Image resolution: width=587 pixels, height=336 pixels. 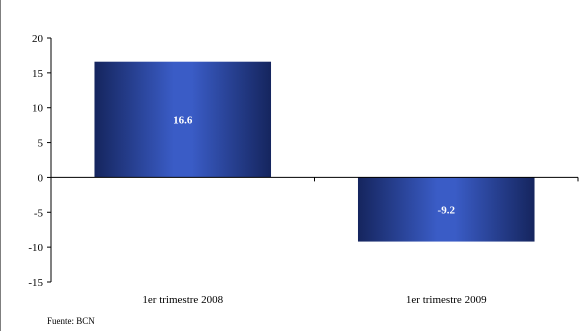 I want to click on y-tick-label-0: 20, so click(x=38, y=39).